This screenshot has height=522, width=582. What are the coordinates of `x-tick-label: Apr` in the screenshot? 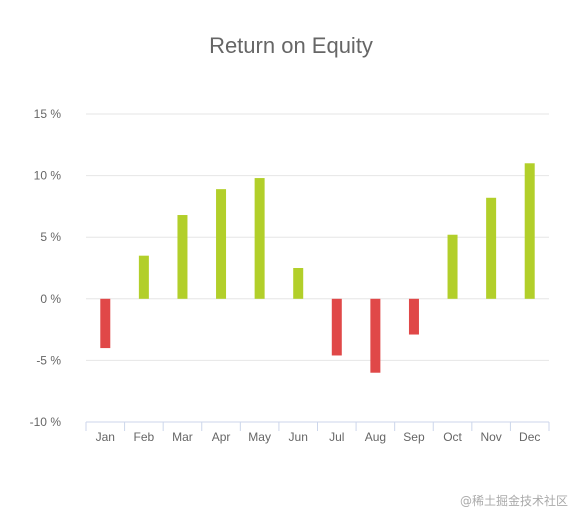 It's located at (221, 437).